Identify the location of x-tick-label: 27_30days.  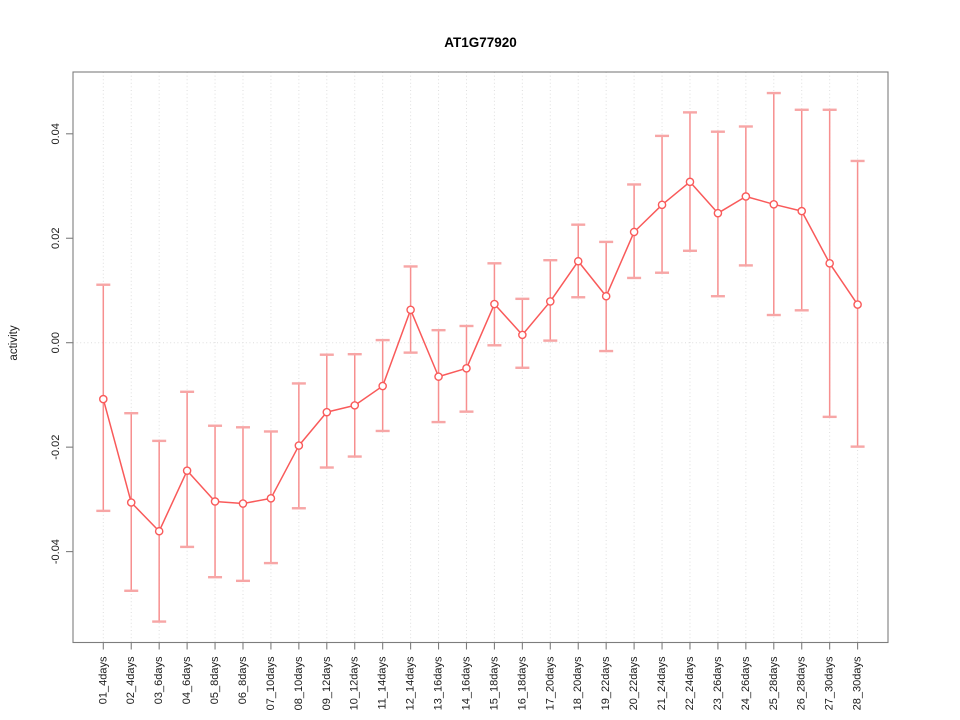
(830, 683).